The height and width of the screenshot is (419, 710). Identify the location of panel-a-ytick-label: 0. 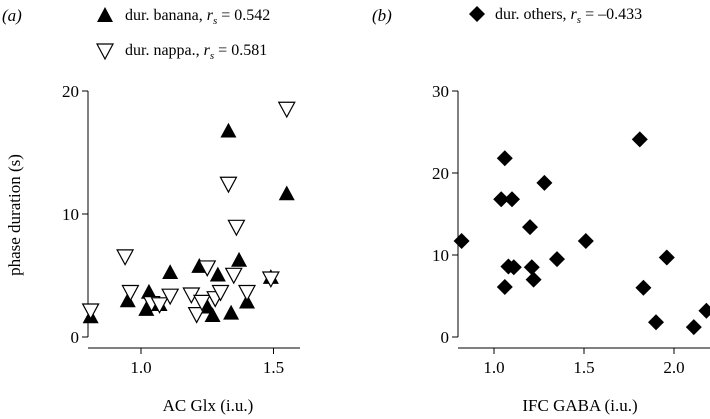
(75, 337).